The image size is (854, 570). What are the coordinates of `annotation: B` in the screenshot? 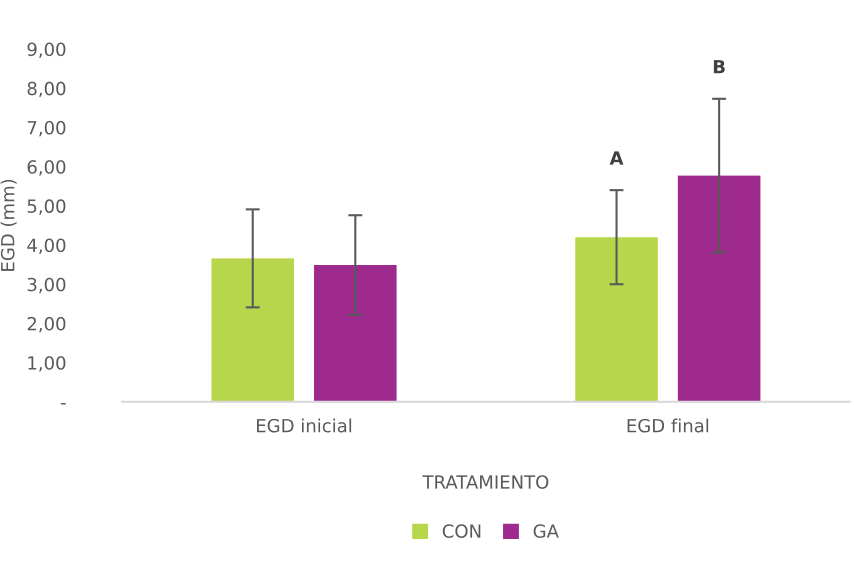 It's located at (719, 67).